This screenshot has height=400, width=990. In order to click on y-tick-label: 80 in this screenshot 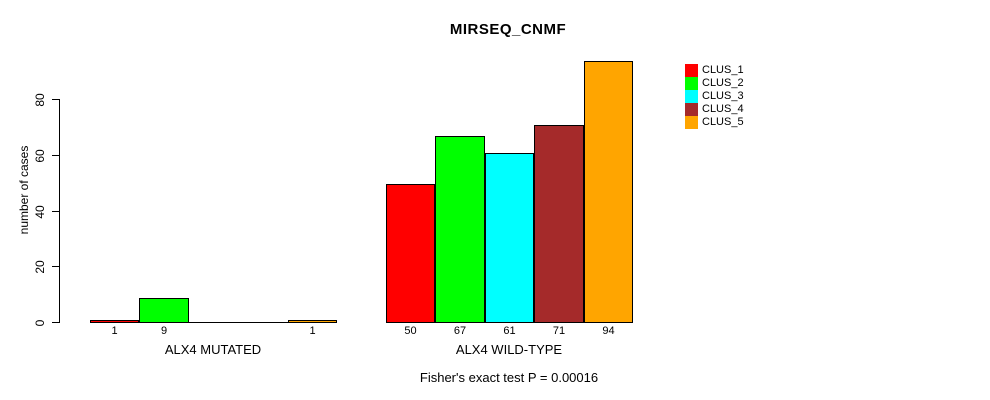, I will do `click(40, 100)`.